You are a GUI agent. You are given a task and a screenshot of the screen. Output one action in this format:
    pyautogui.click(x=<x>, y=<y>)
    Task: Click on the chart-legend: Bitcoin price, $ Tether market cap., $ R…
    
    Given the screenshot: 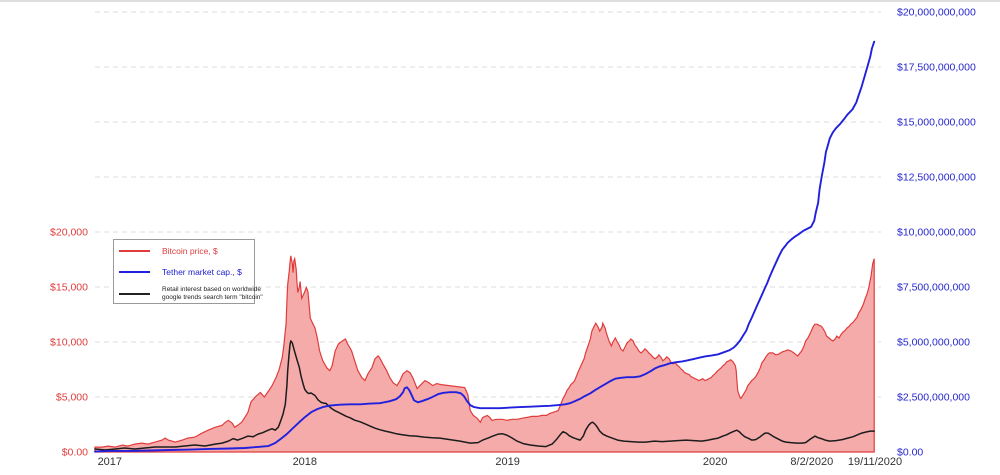 What is the action you would take?
    pyautogui.click(x=188, y=271)
    